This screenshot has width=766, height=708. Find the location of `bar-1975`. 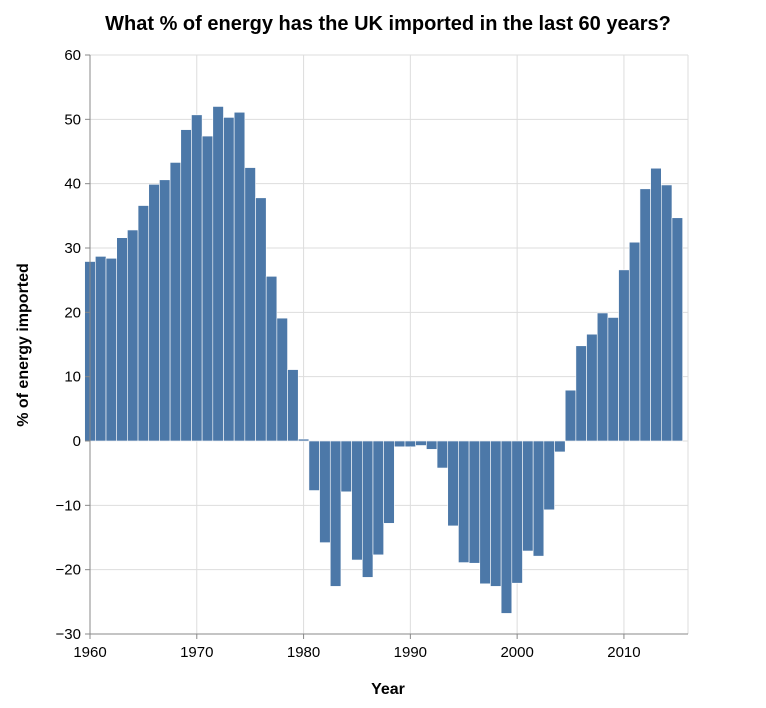

bar-1975 is located at coordinates (250, 304).